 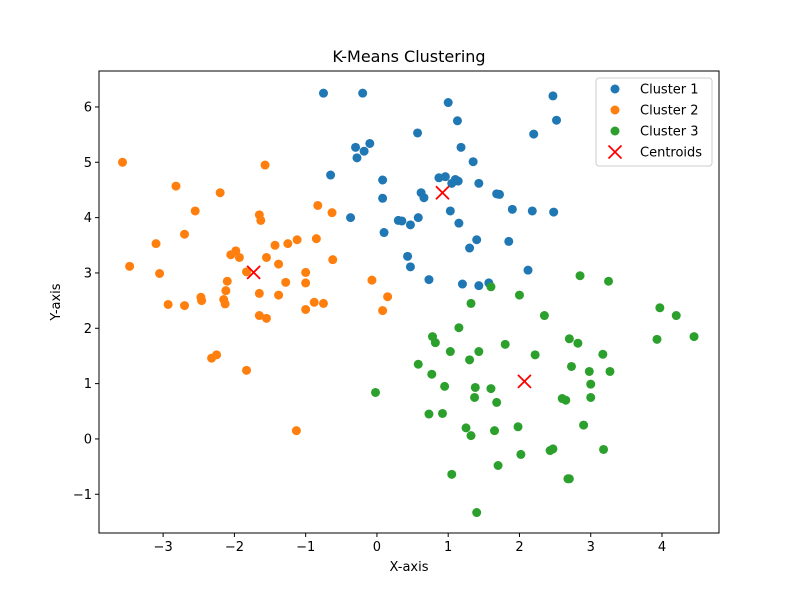 I want to click on x-axis-ticks: −3 −2 −1 0 1 2 3 4, so click(x=410, y=544).